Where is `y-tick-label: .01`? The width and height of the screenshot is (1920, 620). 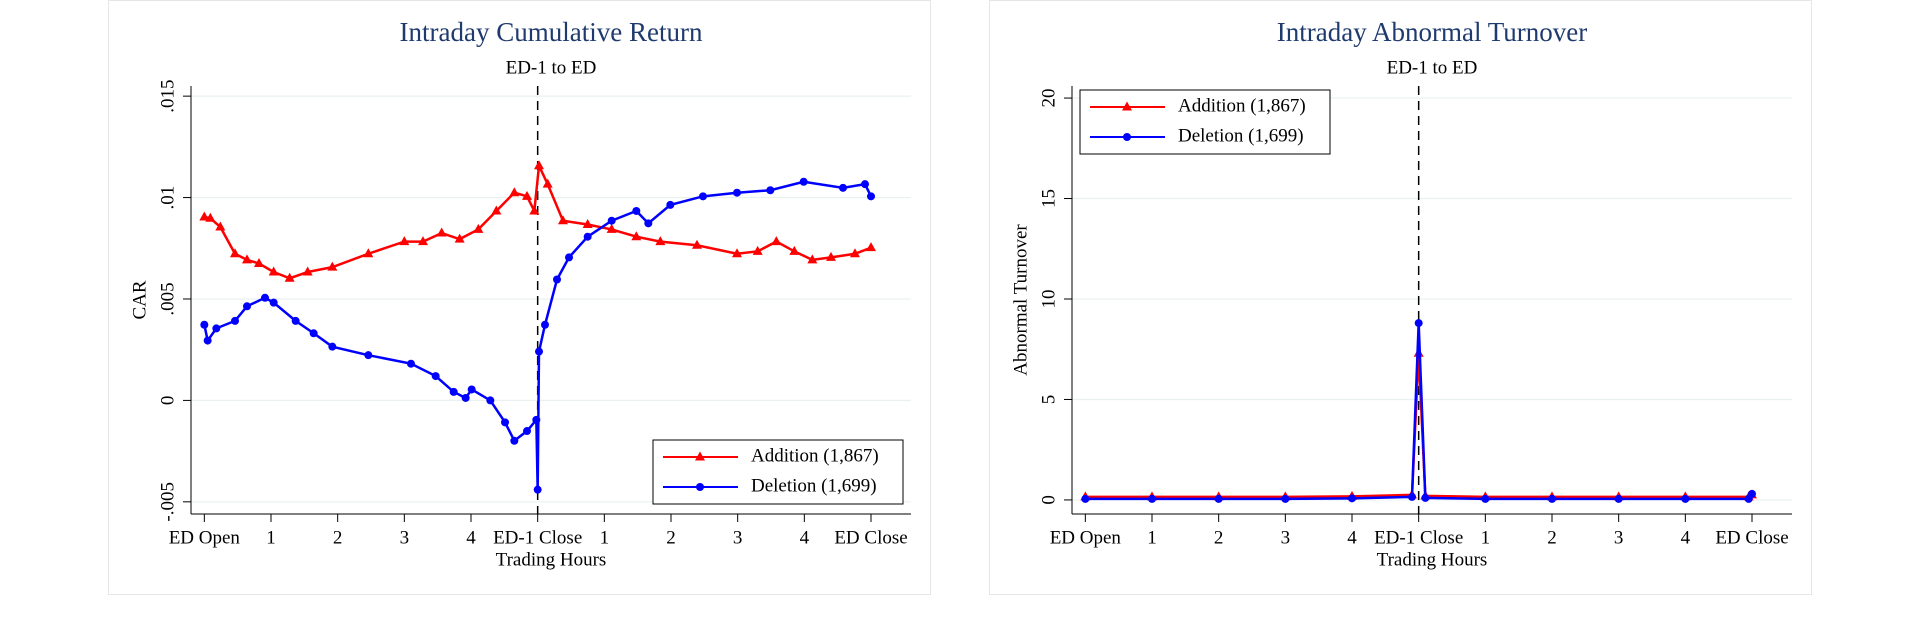 y-tick-label: .01 is located at coordinates (167, 198).